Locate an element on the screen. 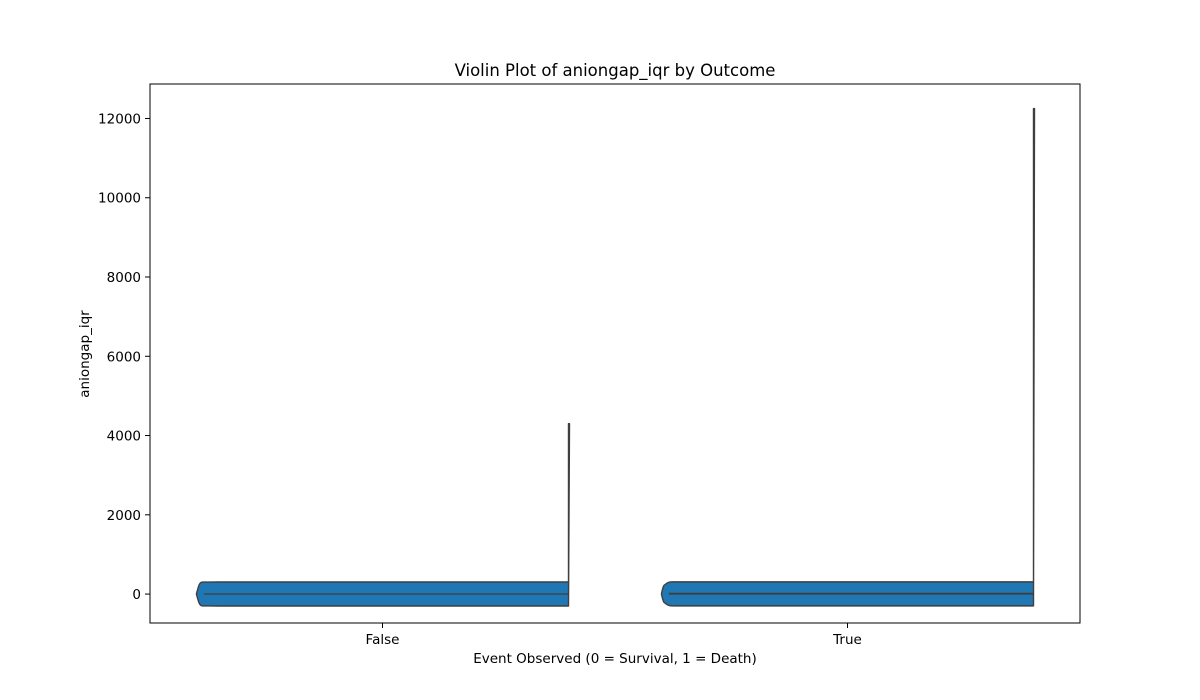 The width and height of the screenshot is (1200, 700). y-tick-label: 10000 is located at coordinates (119, 199).